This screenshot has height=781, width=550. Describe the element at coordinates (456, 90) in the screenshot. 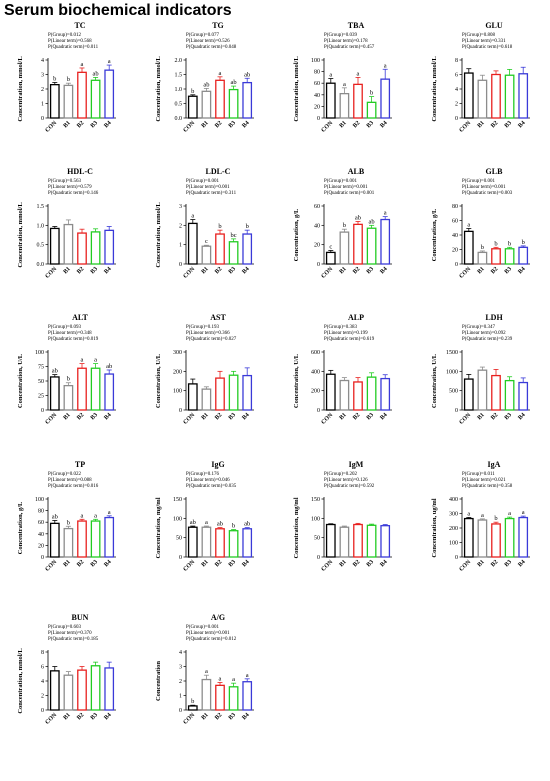

I see `y-tick-label: 4` at that location.